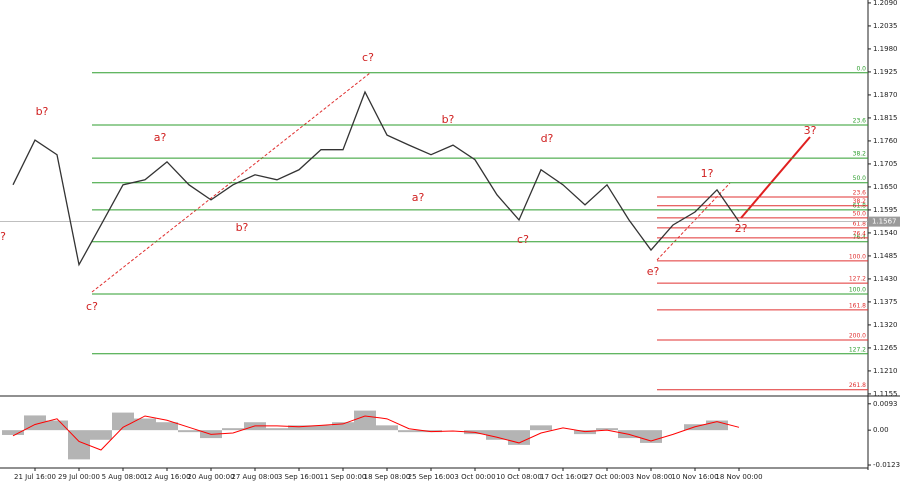  I want to click on x-tick-label: 29 Jul 00:00, so click(79, 477).